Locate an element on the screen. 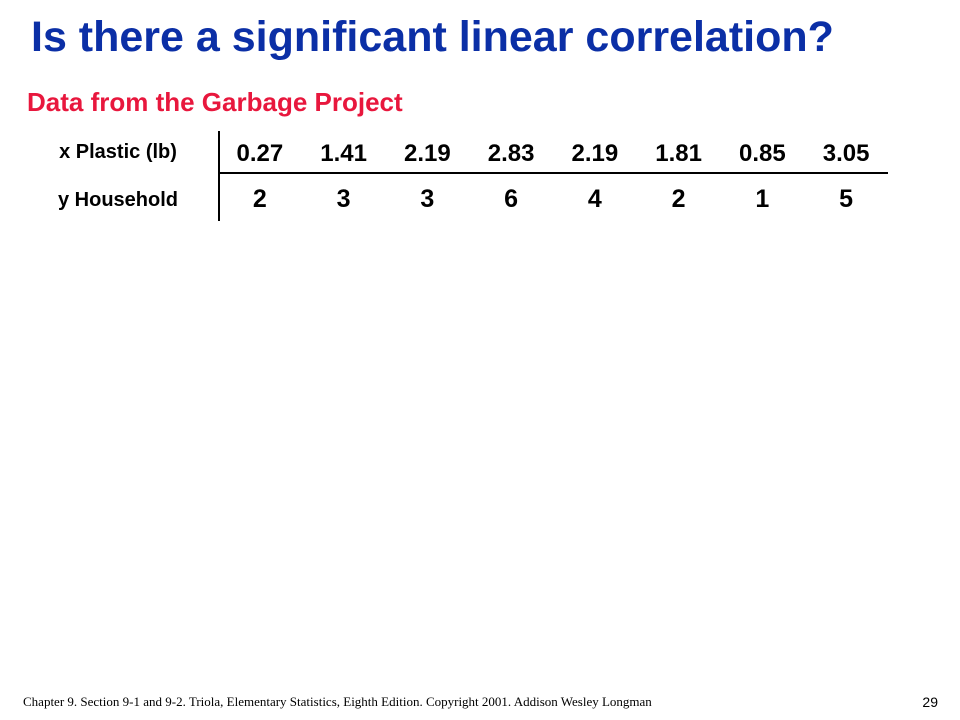 The image size is (960, 720). table-horizontal-divider is located at coordinates (553, 173).